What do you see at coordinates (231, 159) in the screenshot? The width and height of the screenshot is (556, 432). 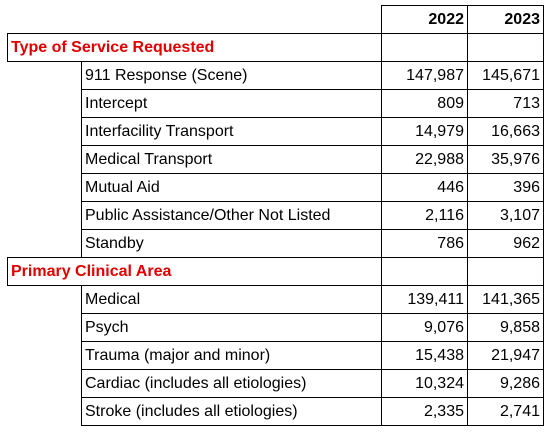 I see `row-label: Medical Transport` at bounding box center [231, 159].